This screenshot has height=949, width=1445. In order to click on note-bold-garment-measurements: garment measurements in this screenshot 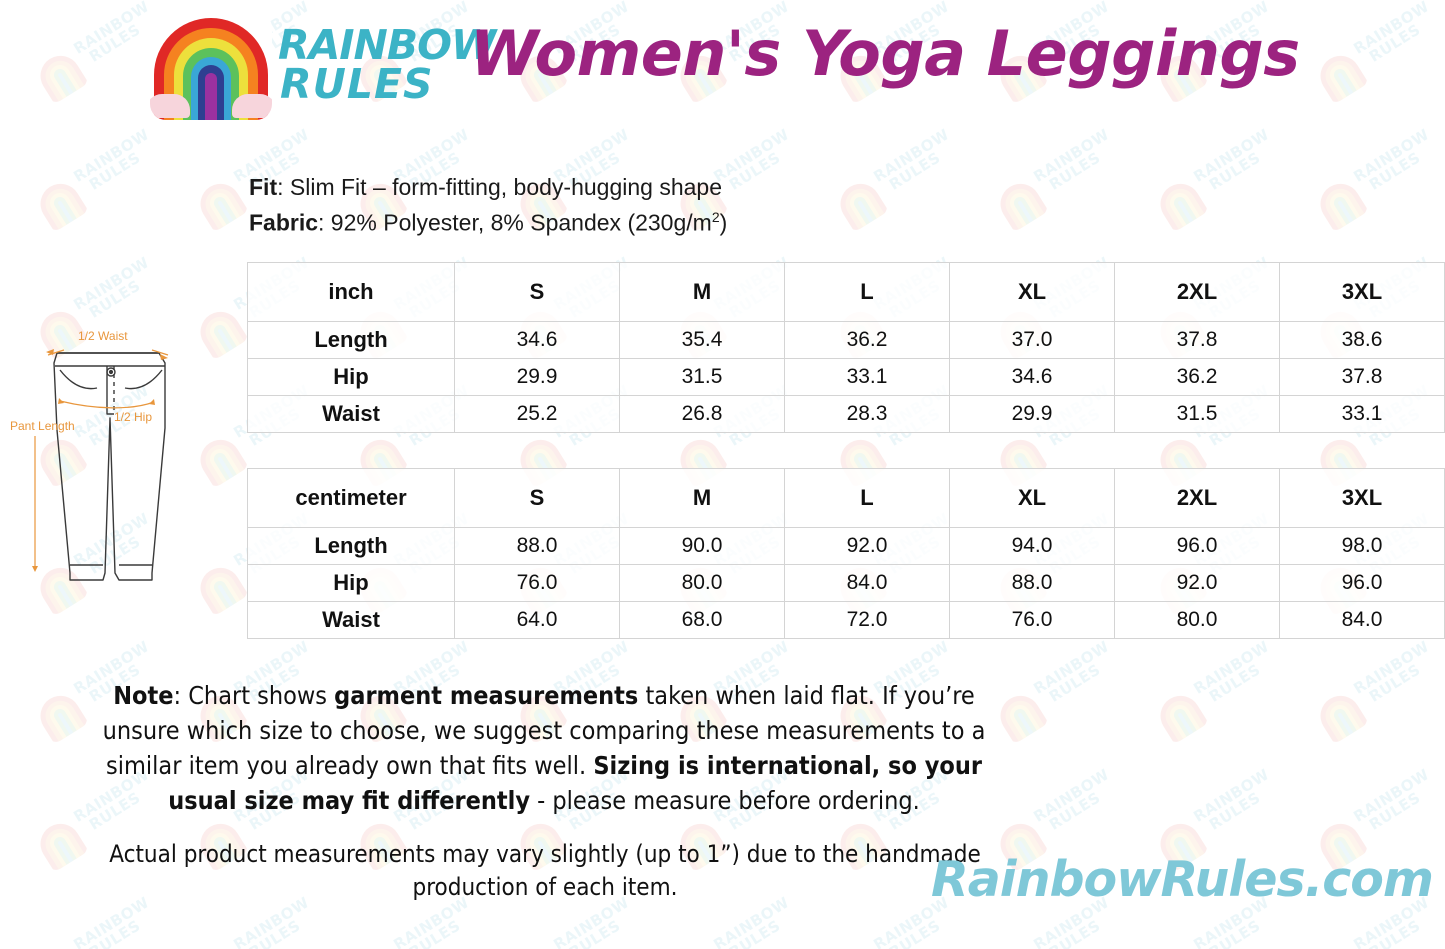, I will do `click(486, 695)`.